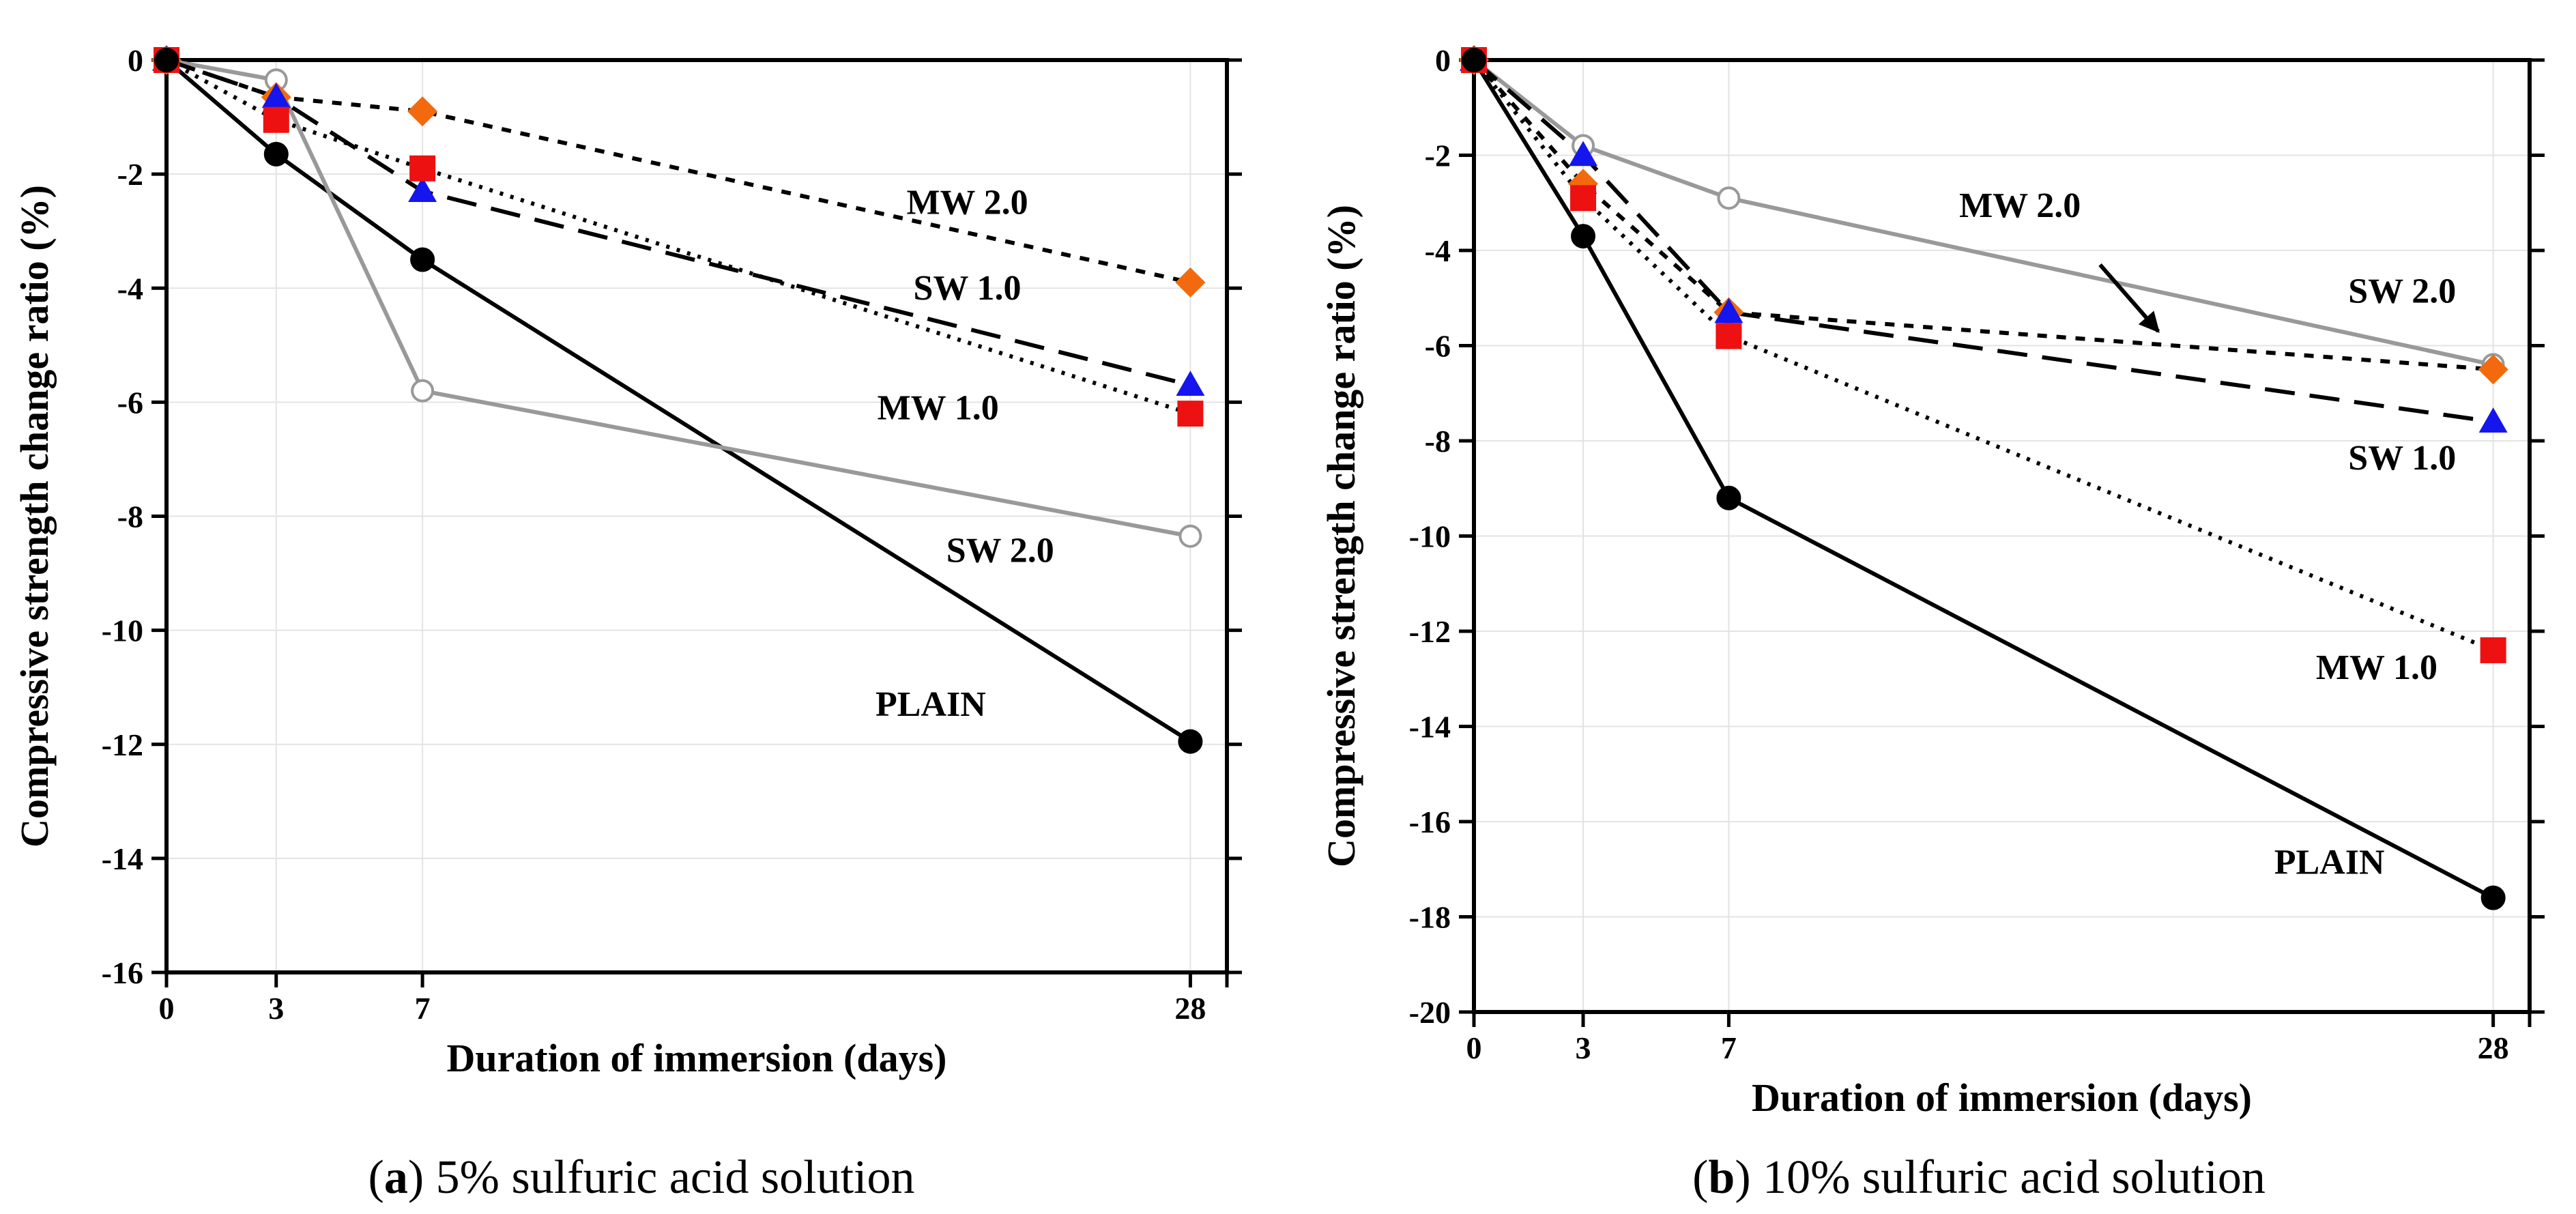  I want to click on panel-caption-letter: a, so click(396, 1177).